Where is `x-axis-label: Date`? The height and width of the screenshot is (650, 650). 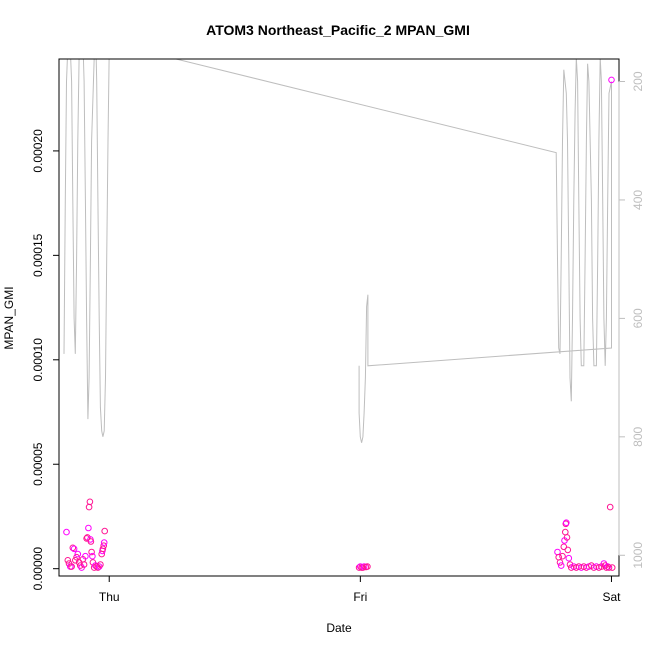 x-axis-label: Date is located at coordinates (339, 628).